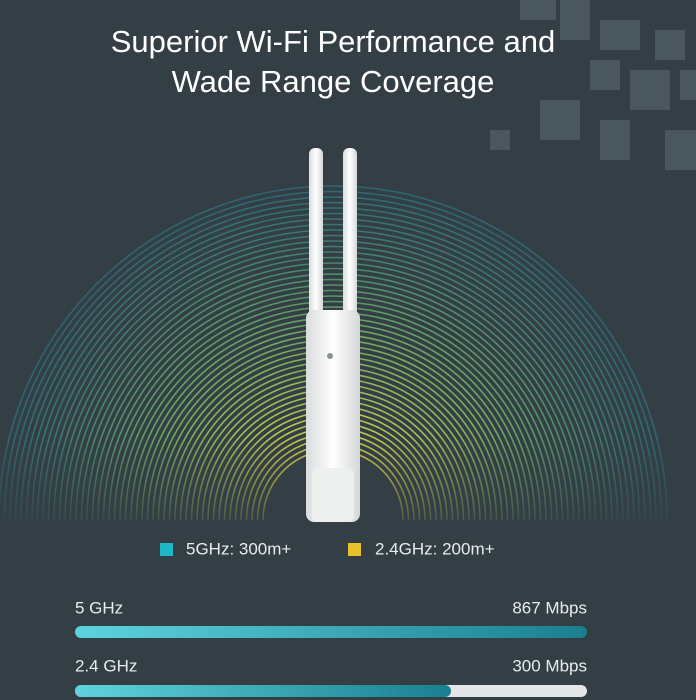  Describe the element at coordinates (593, 85) in the screenshot. I see `pixel-decoration` at that location.